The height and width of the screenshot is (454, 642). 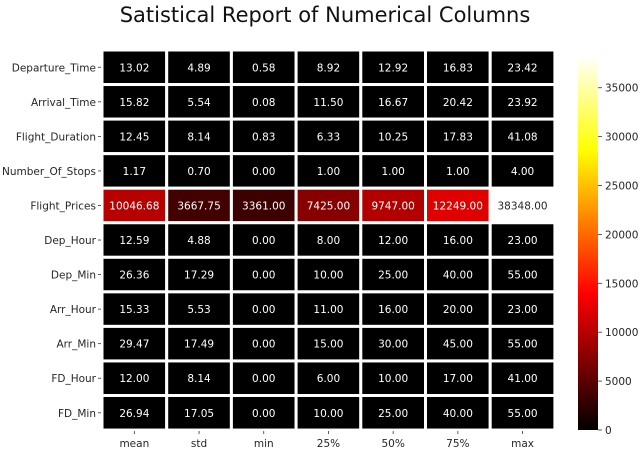 I want to click on colorbar-tick-label: 25000, so click(x=621, y=187).